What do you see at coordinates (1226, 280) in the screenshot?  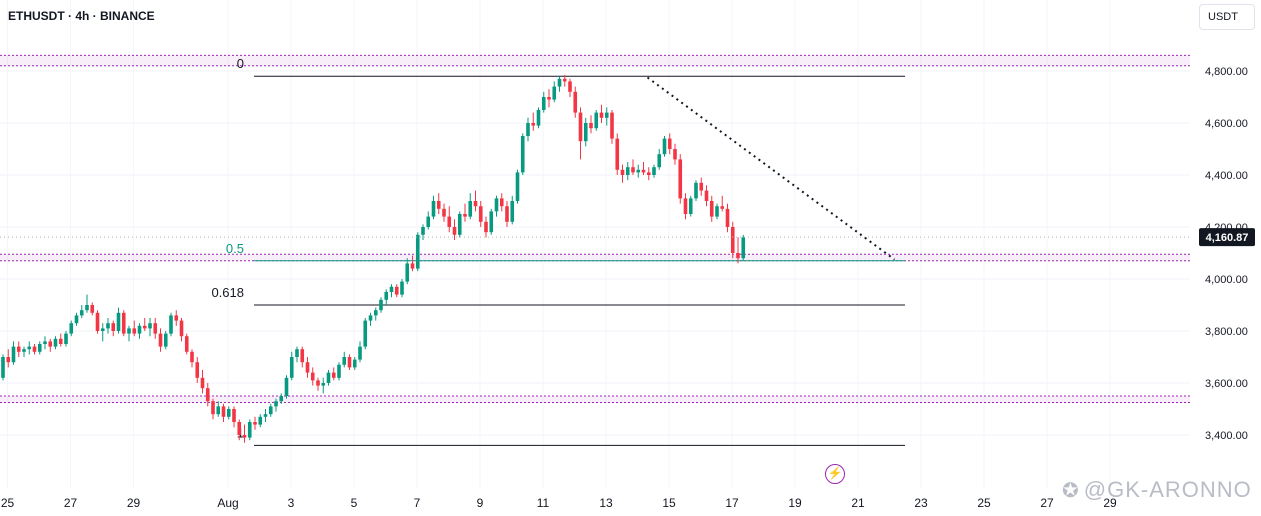 I see `price-tick-label: 4,000.00` at bounding box center [1226, 280].